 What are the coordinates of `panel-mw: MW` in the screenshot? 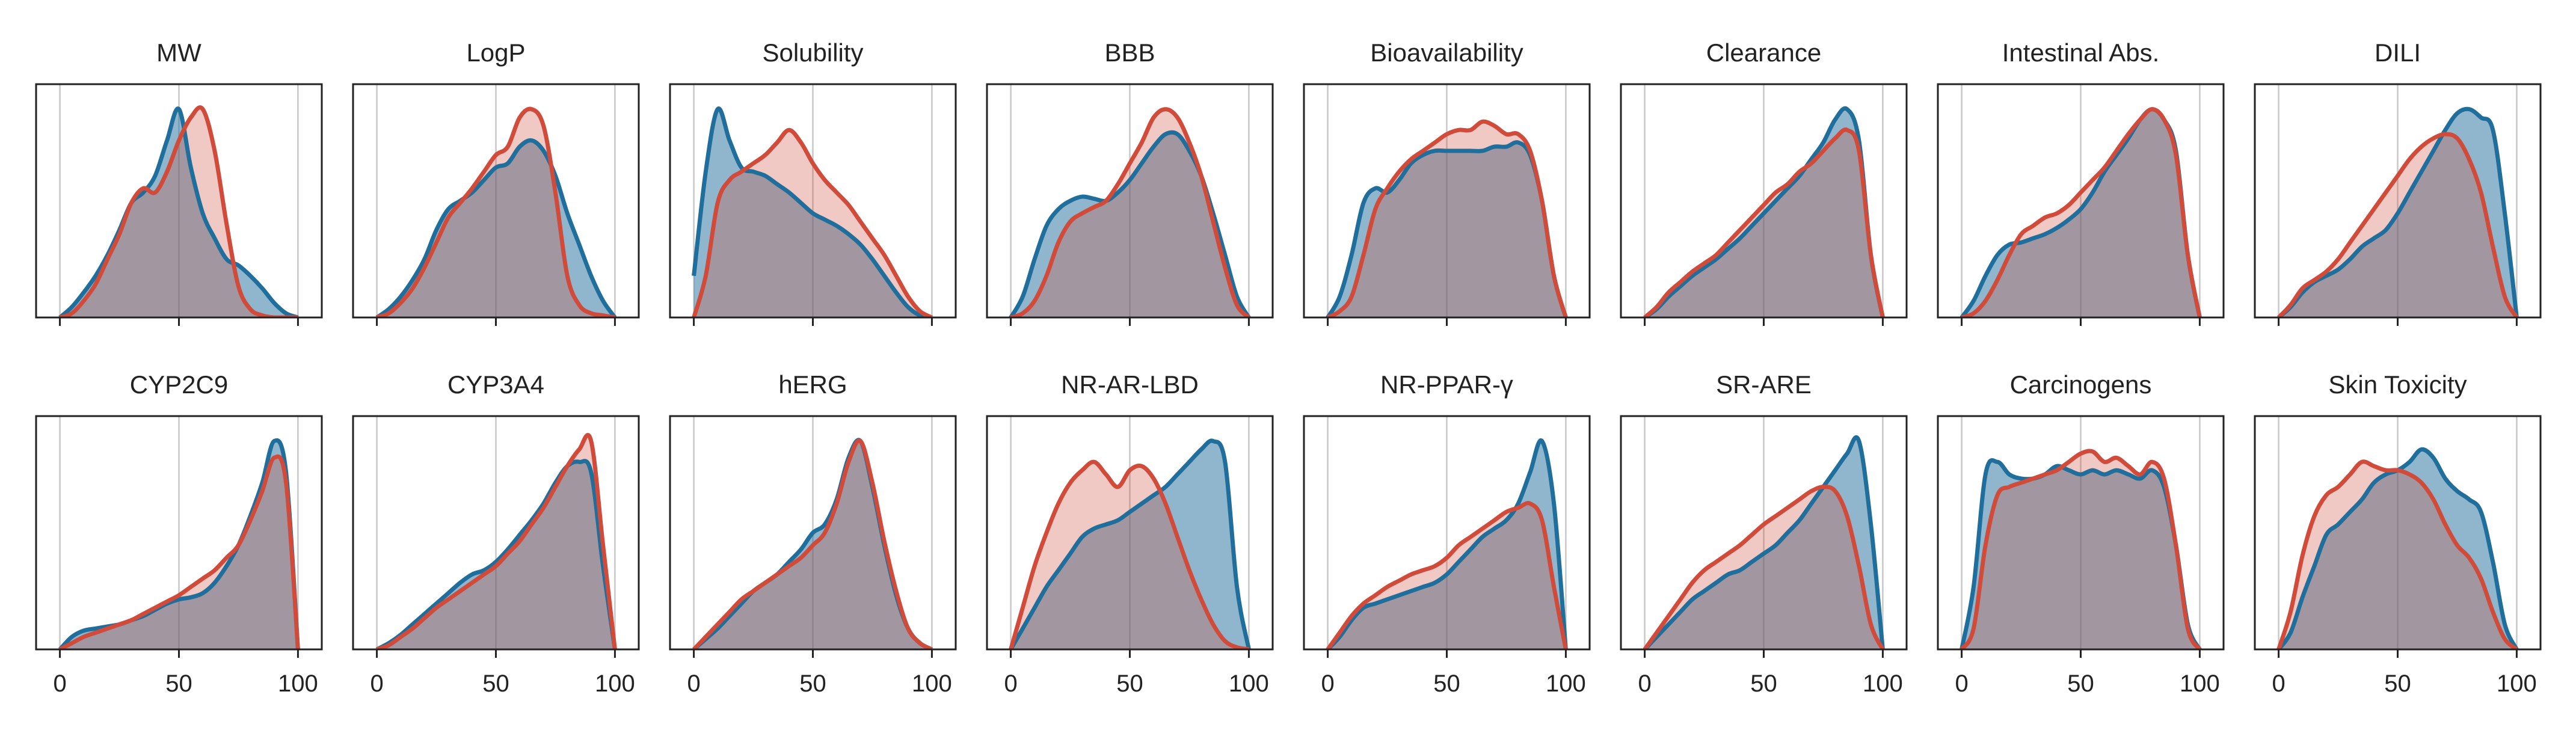 It's located at (179, 182).